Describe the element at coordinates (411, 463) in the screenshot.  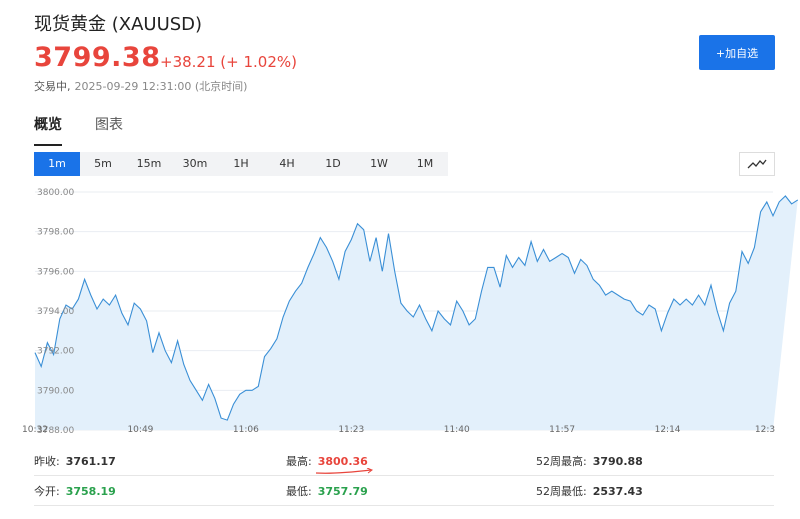
I see `stat-high: 最高: 3800.36` at that location.